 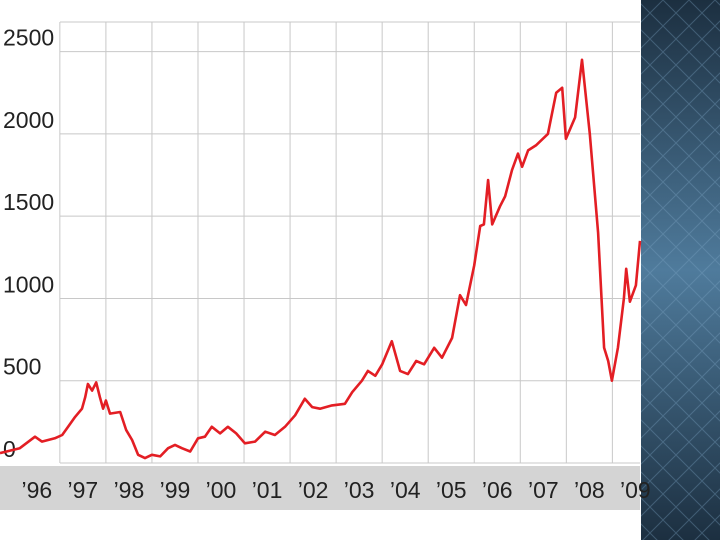 I want to click on x-axis-band, so click(x=320, y=488).